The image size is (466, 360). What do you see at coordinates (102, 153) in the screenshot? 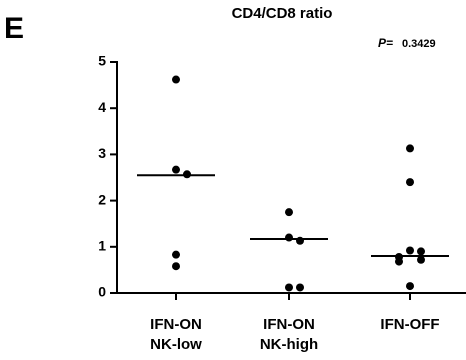
I see `y-tick-label: 3` at bounding box center [102, 153].